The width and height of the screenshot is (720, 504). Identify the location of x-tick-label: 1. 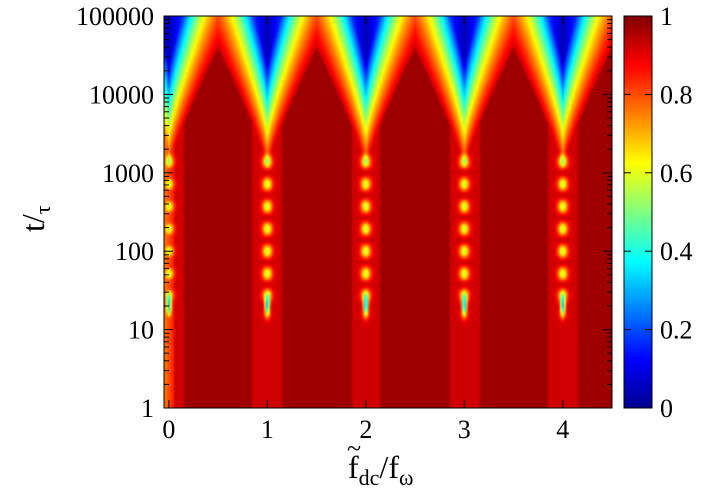
(267, 429).